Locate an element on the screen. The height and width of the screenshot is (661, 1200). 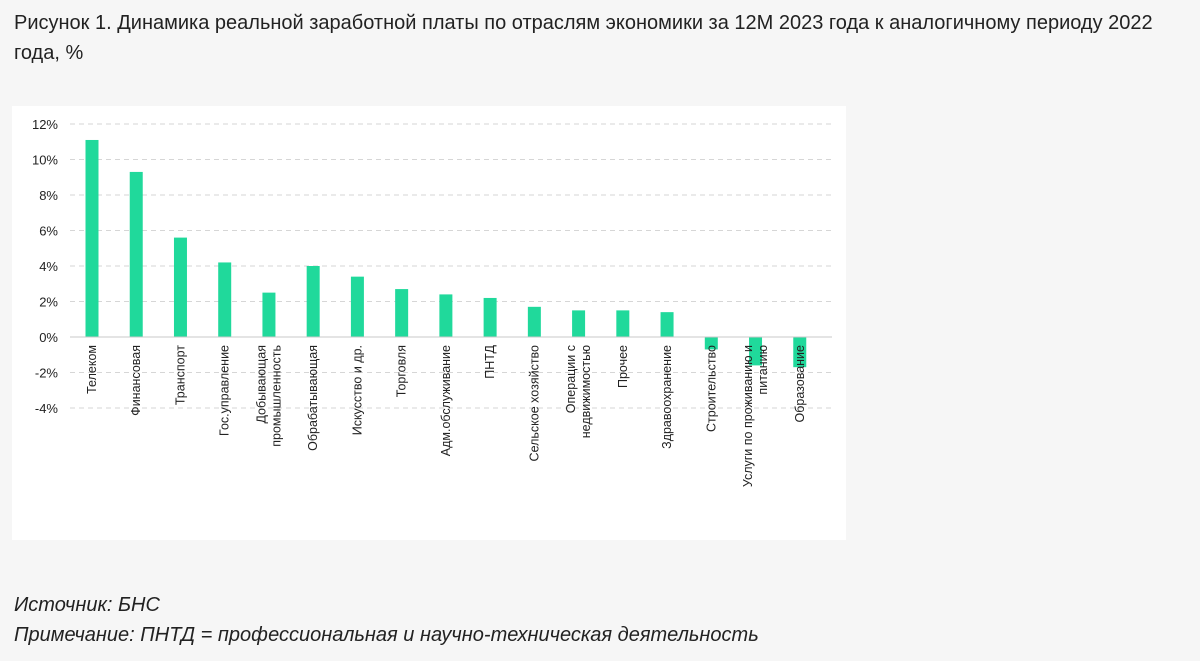
x-tick-label: ПНТД is located at coordinates (490, 361).